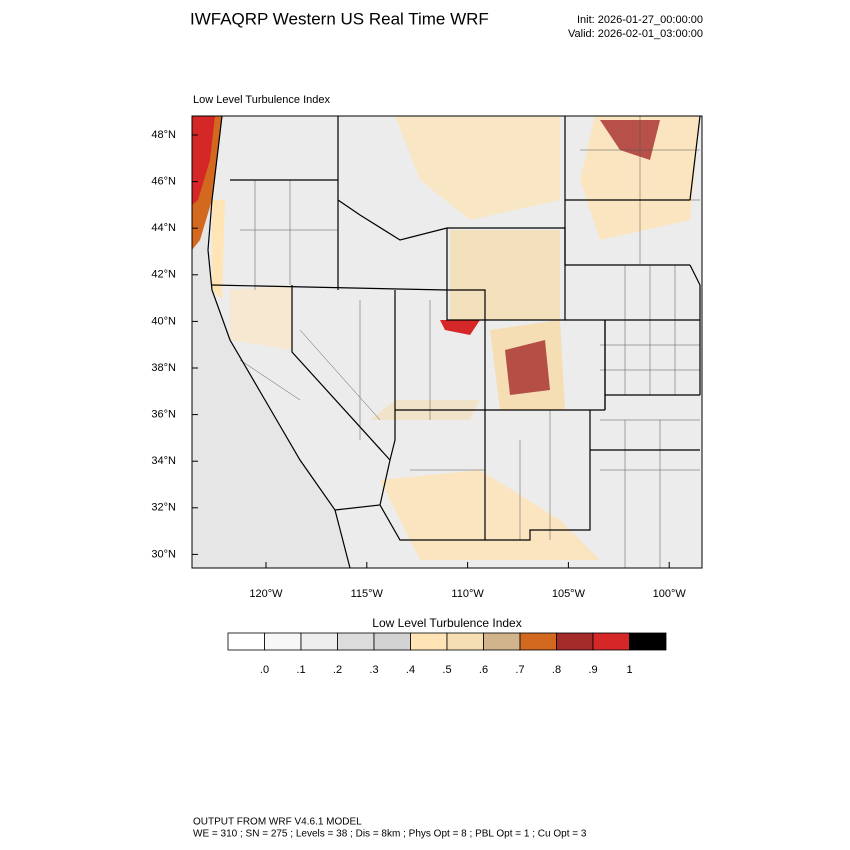 This screenshot has width=850, height=850. What do you see at coordinates (446, 670) in the screenshot?
I see `colorbar-label: .5` at bounding box center [446, 670].